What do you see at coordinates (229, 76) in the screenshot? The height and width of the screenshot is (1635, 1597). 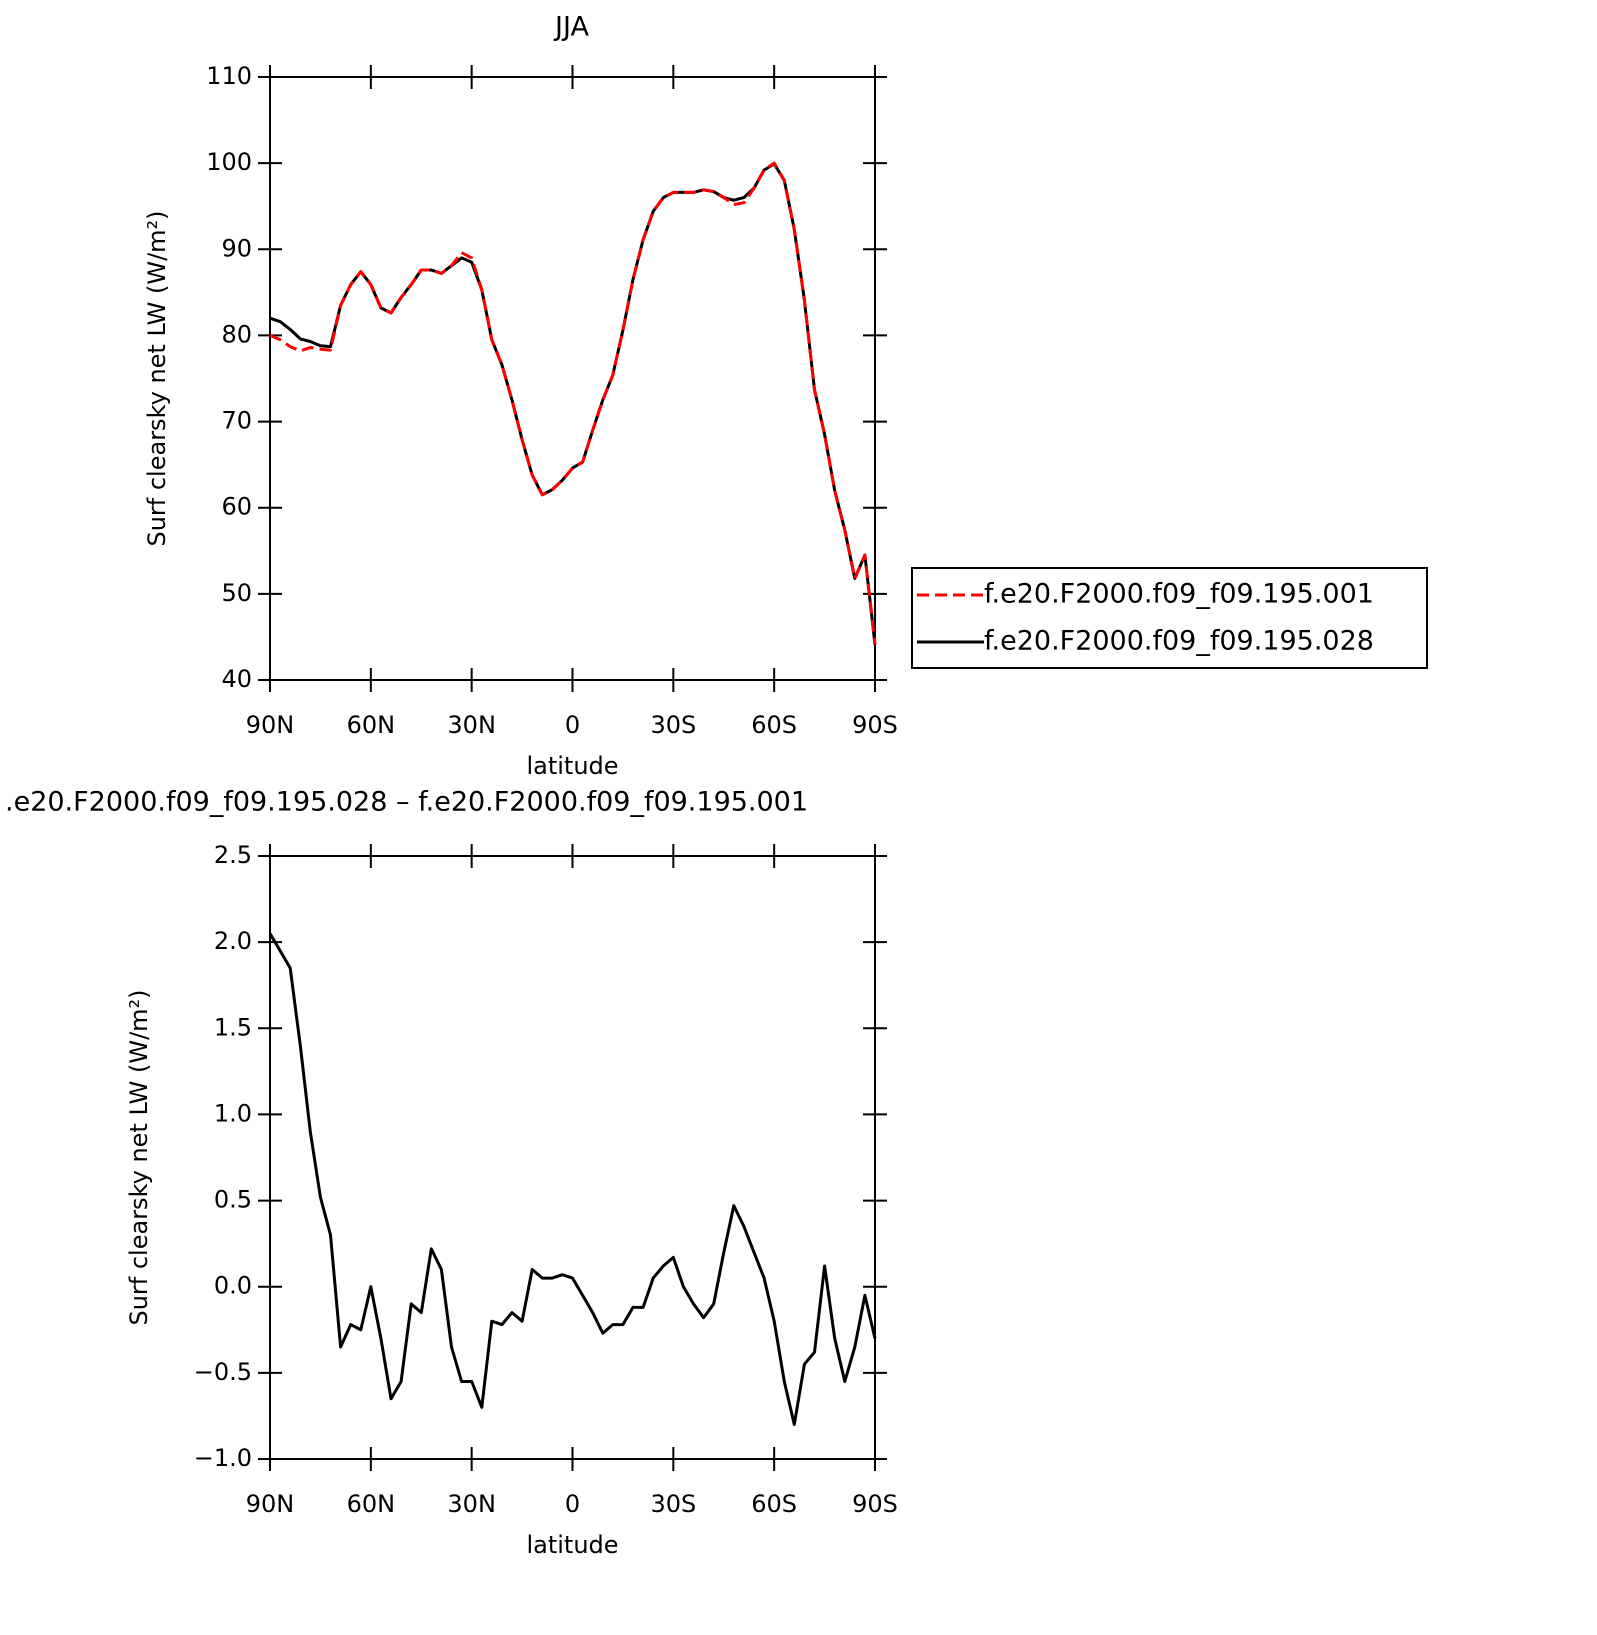 I see `y-tick-label: 110` at bounding box center [229, 76].